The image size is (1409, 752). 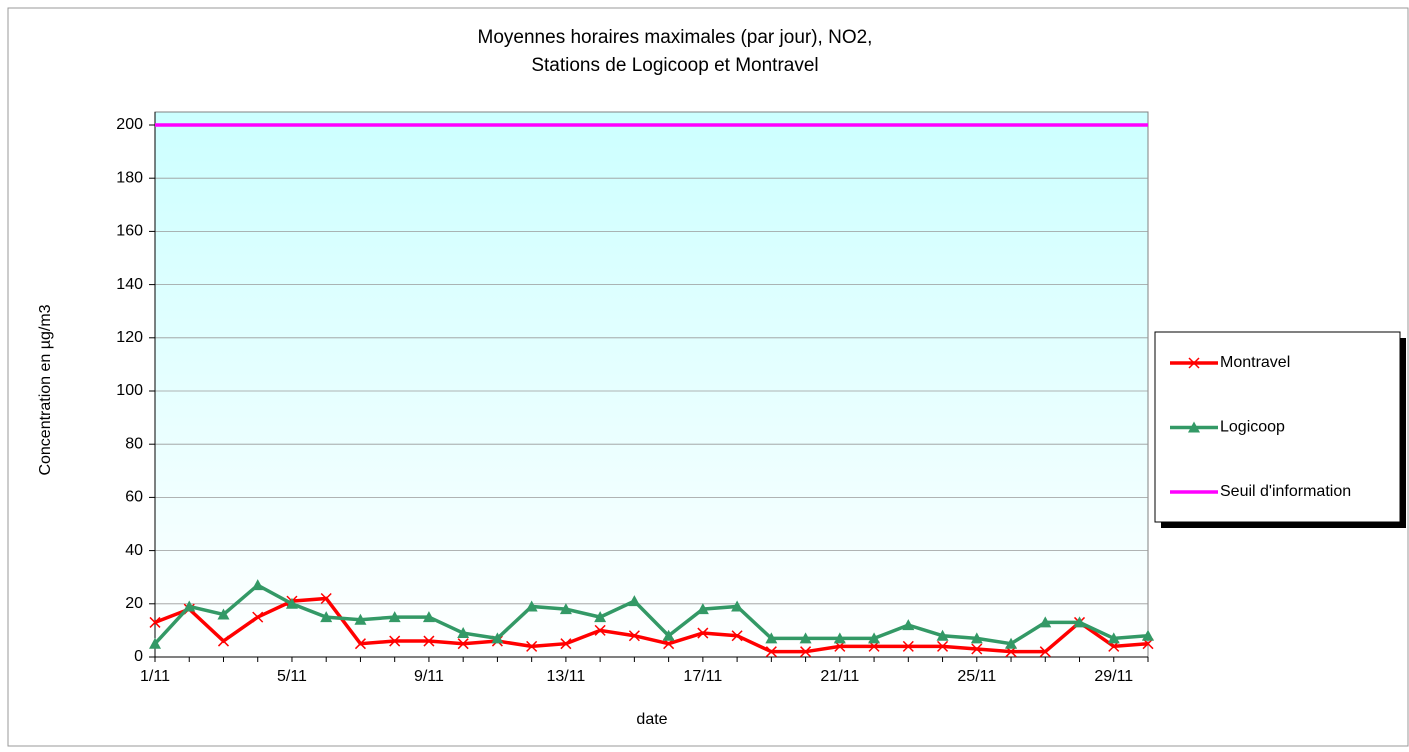 I want to click on y-tick-label: 0, so click(x=138, y=656).